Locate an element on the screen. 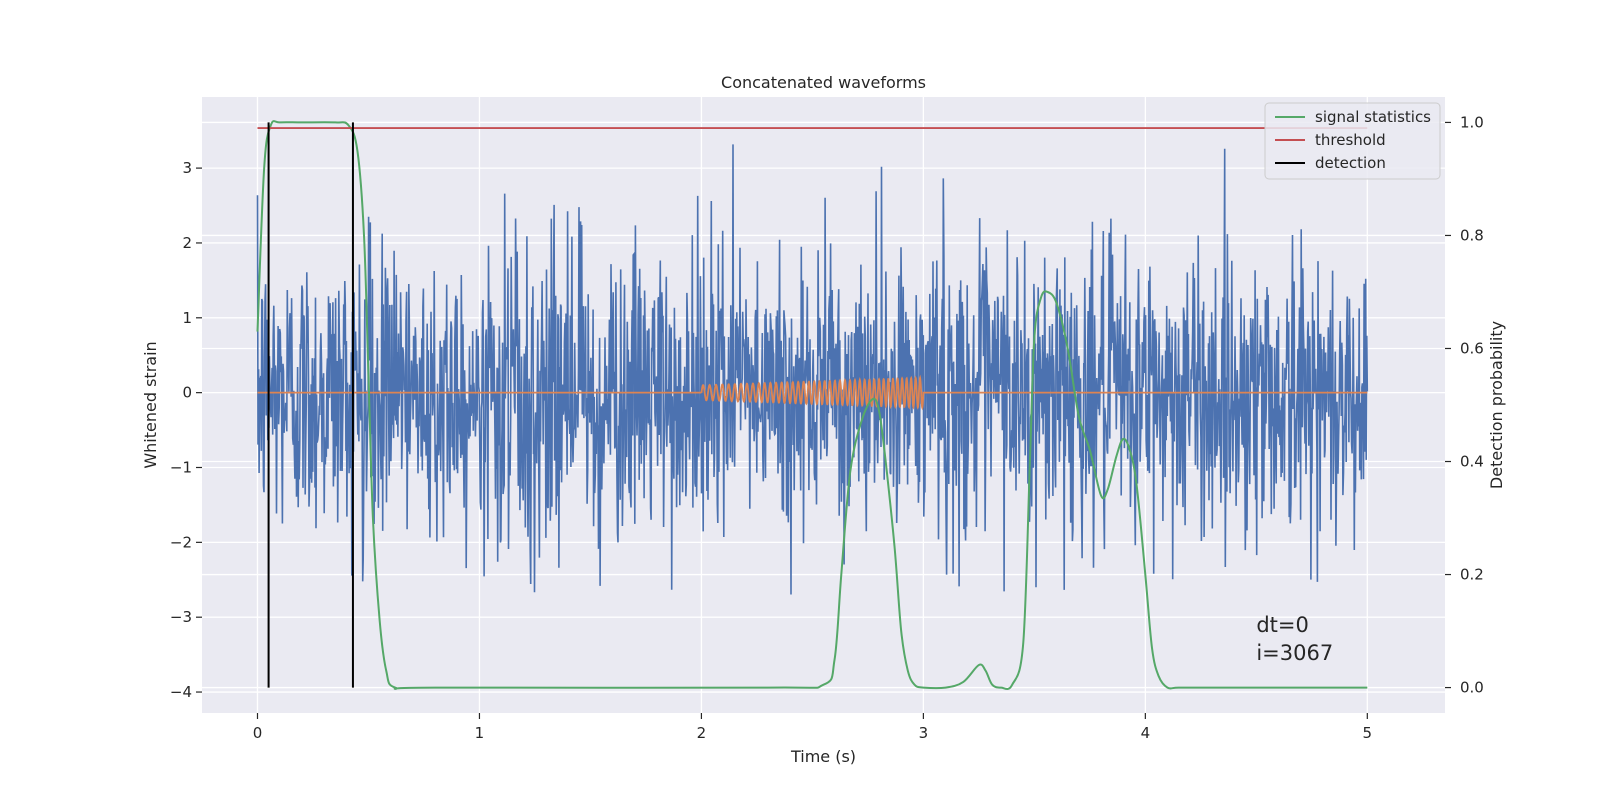 The width and height of the screenshot is (1600, 800). y-tick-label: 2 is located at coordinates (187, 243).